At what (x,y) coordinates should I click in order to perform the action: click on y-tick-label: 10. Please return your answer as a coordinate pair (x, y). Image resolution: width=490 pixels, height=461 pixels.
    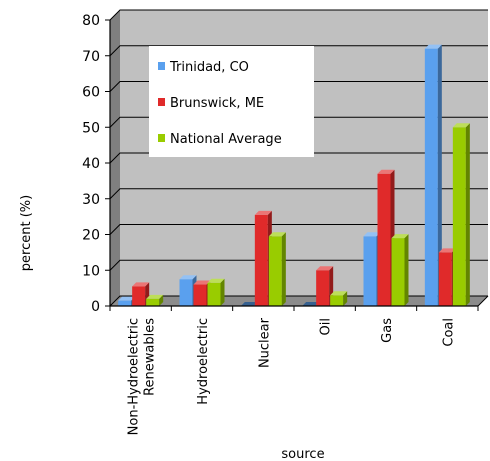
    Looking at the image, I should click on (91, 271).